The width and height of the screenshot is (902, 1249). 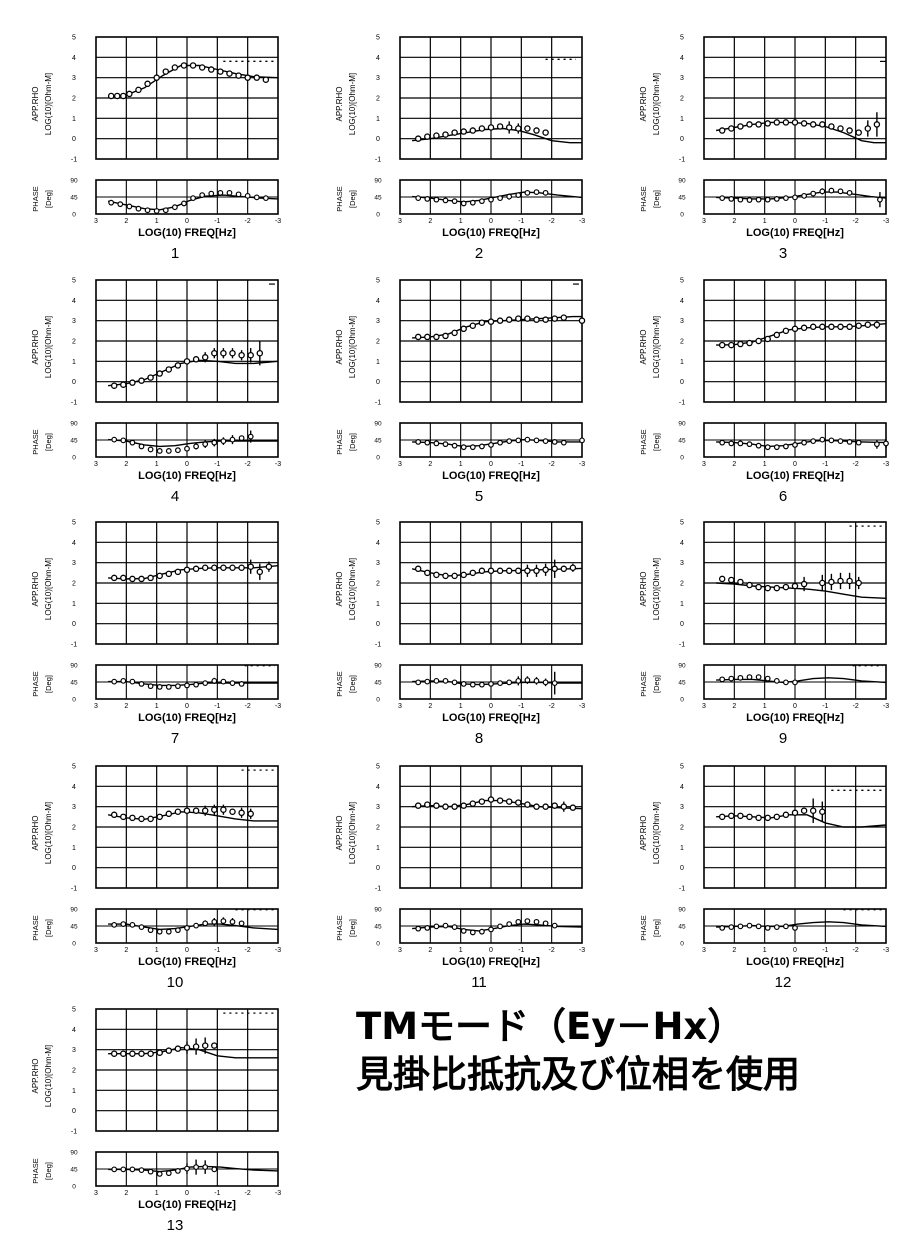 What do you see at coordinates (682, 700) in the screenshot?
I see `phase-tick-label: 0` at bounding box center [682, 700].